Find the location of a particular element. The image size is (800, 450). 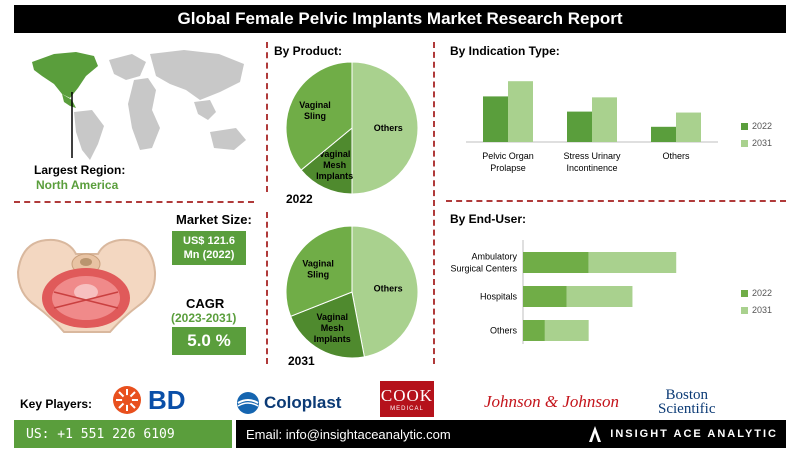

pie-chart-2031: Others Vaginal Mesh Implants Vaginal Sling is located at coordinates (352, 292).